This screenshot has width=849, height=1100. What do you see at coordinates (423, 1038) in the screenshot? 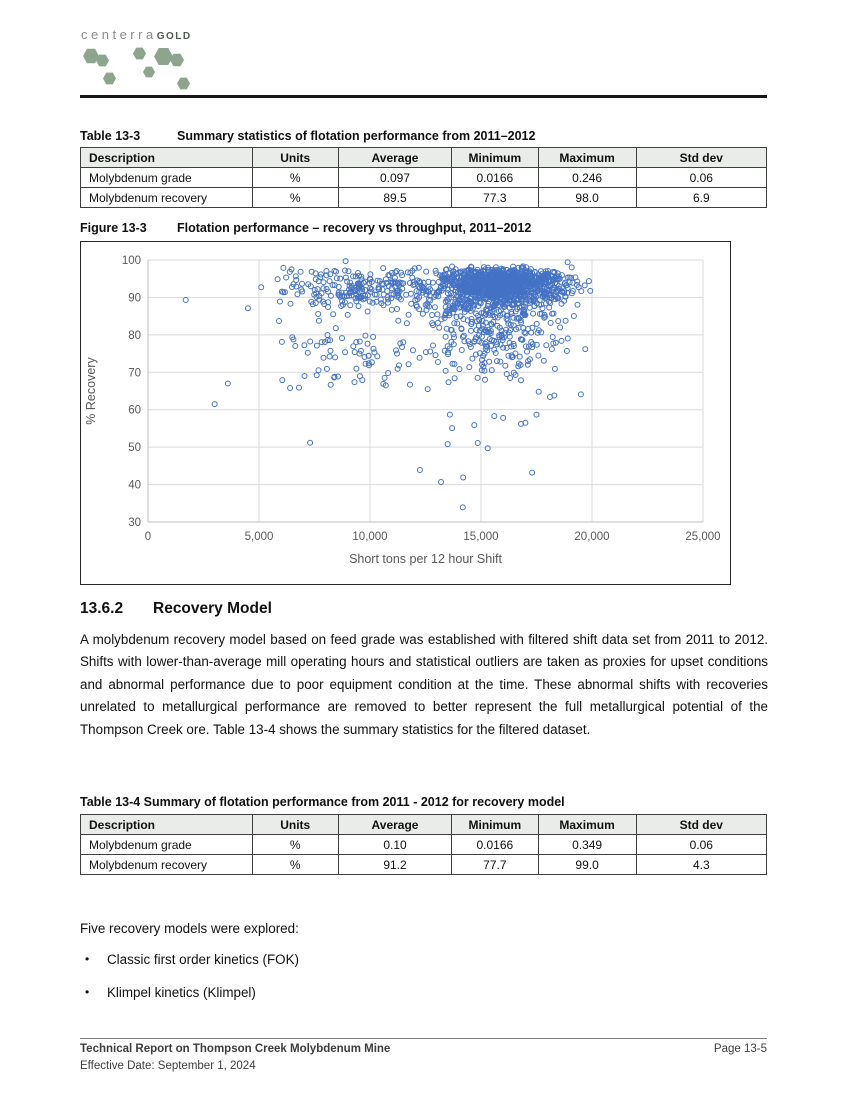
I see `footer-divider` at bounding box center [423, 1038].